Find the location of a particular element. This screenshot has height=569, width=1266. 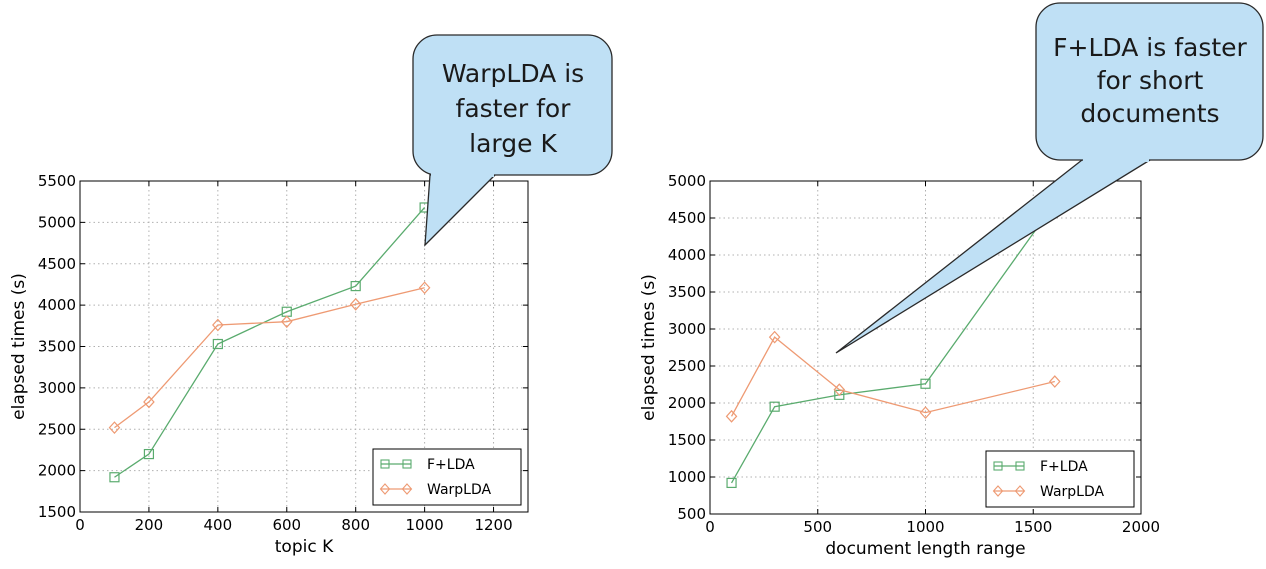

x-tick-label: 600 is located at coordinates (286, 525).